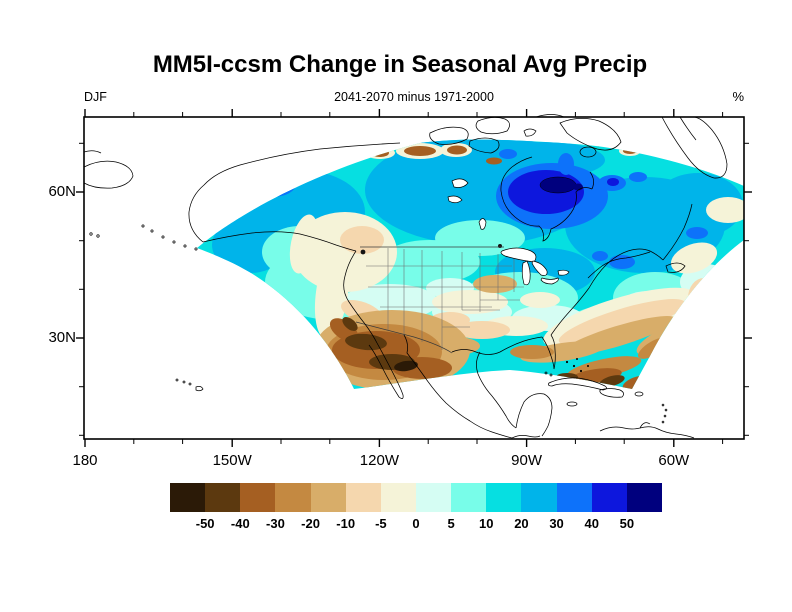  I want to click on colorbar-tick-label: 20, so click(521, 523).